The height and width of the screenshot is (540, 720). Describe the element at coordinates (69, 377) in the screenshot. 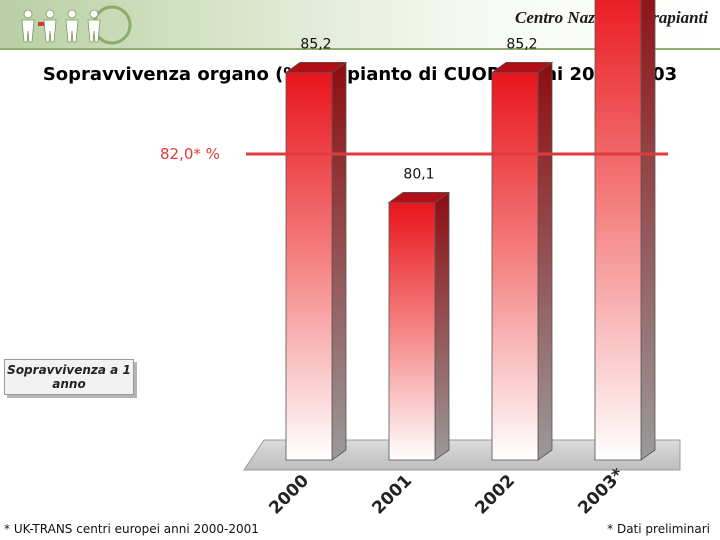

I see `legend-box: Sopravvivenza a 1 anno` at that location.